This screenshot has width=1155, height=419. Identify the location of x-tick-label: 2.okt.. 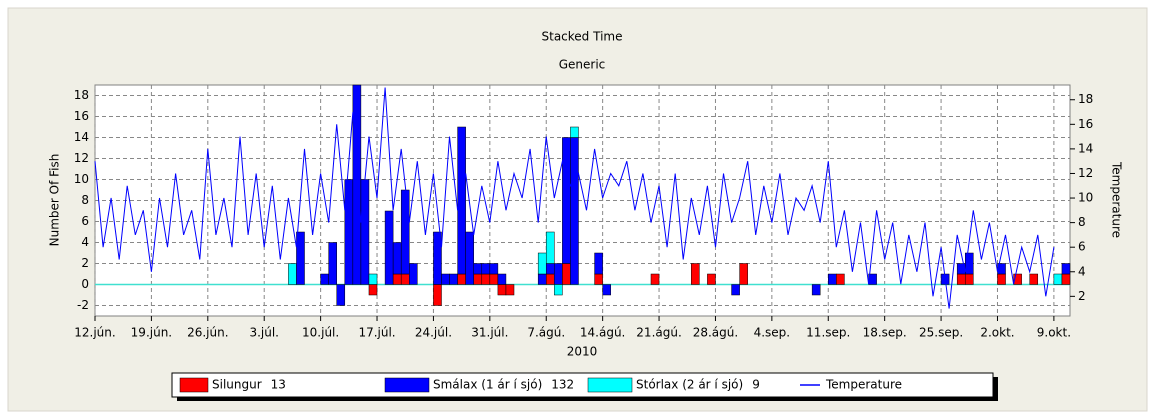
(997, 333).